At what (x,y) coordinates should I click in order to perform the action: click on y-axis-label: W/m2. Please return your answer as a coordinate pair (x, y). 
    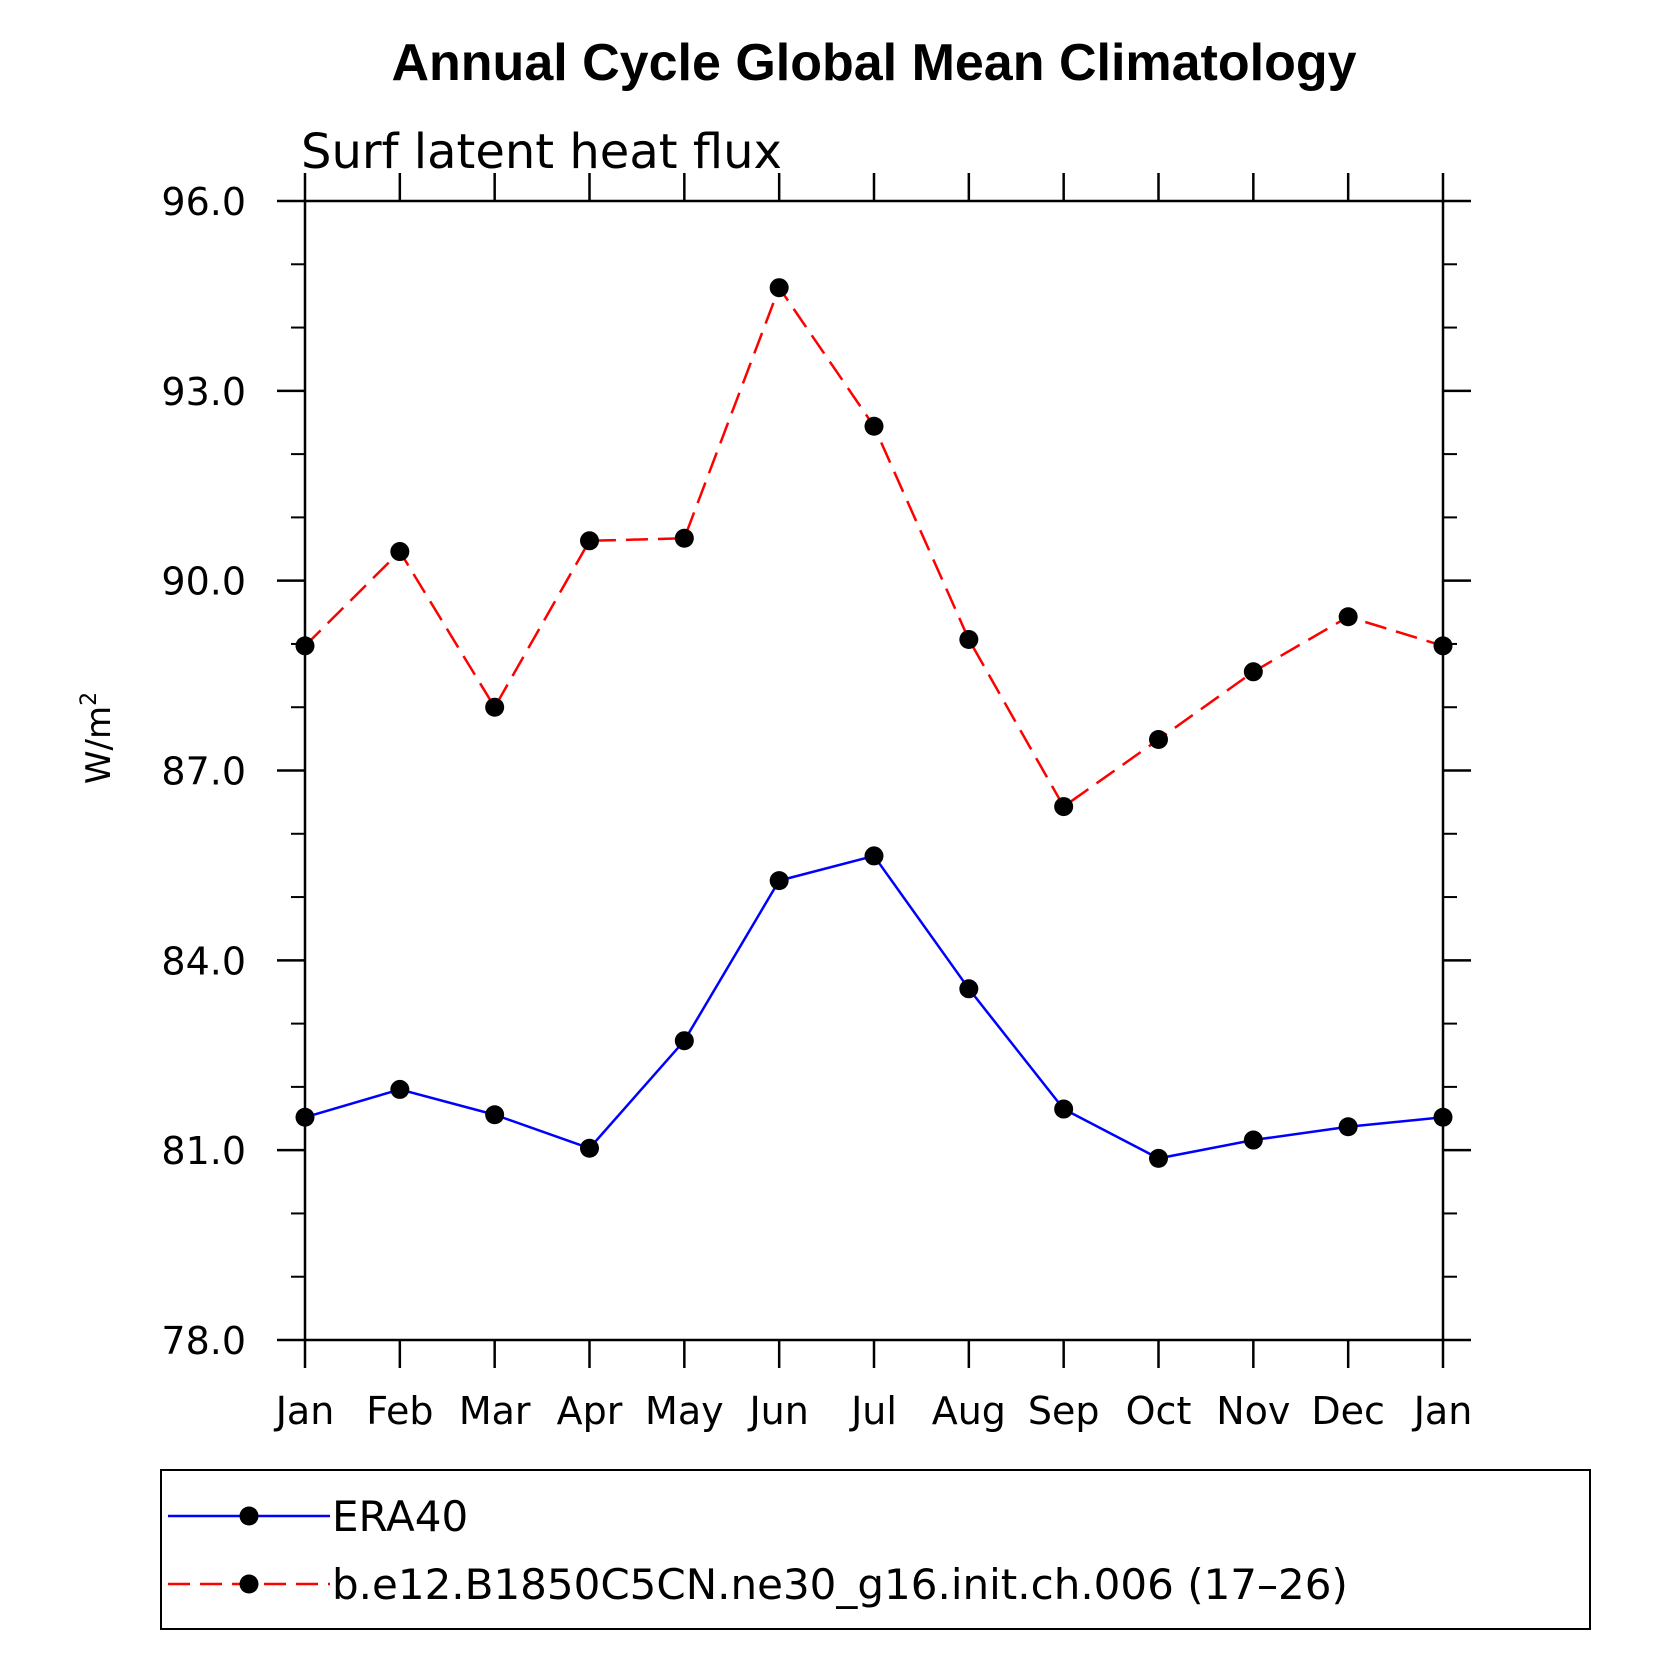
    Looking at the image, I should click on (98, 738).